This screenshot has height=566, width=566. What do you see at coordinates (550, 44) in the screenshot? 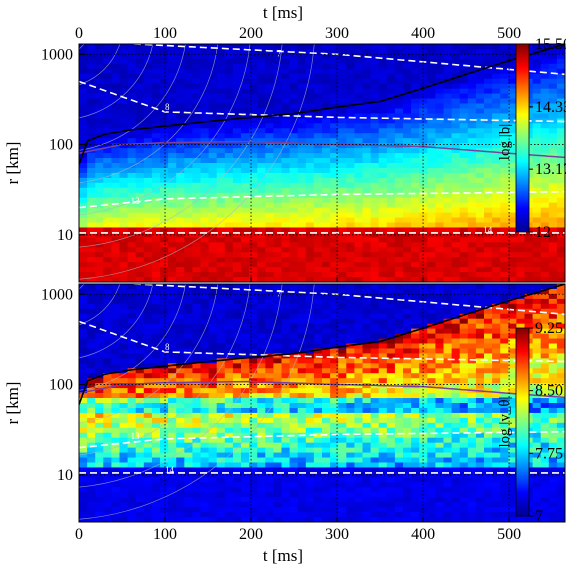
I see `colorbar-tick-label: 15.50` at bounding box center [550, 44].